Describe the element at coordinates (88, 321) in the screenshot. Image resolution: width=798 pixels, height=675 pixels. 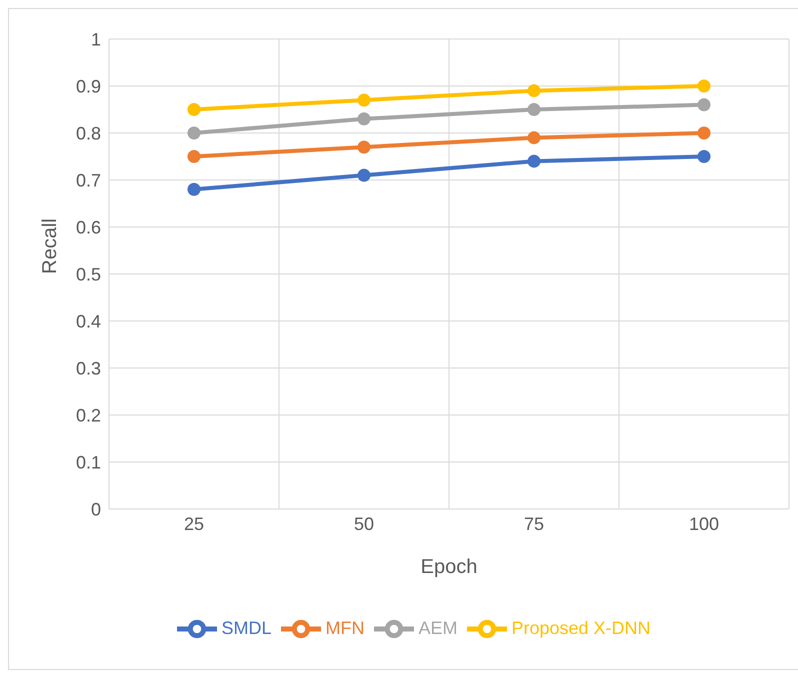
I see `y-tick-label: 0.4` at that location.